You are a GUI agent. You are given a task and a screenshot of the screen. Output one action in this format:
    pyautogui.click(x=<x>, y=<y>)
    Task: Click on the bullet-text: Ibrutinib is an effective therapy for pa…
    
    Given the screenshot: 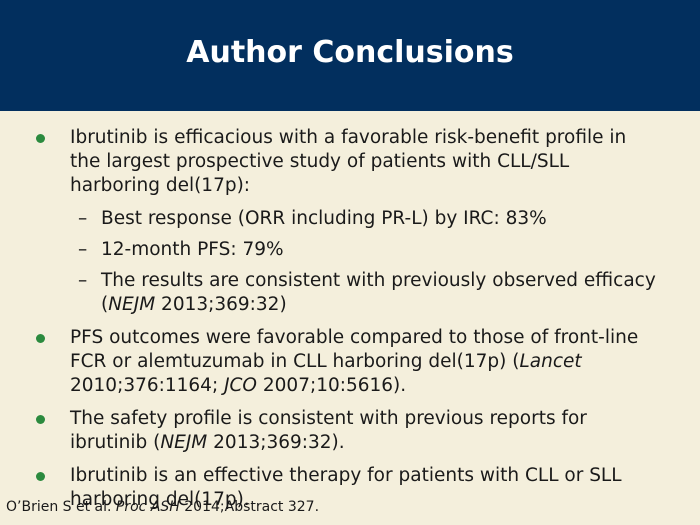 What is the action you would take?
    pyautogui.click(x=346, y=487)
    